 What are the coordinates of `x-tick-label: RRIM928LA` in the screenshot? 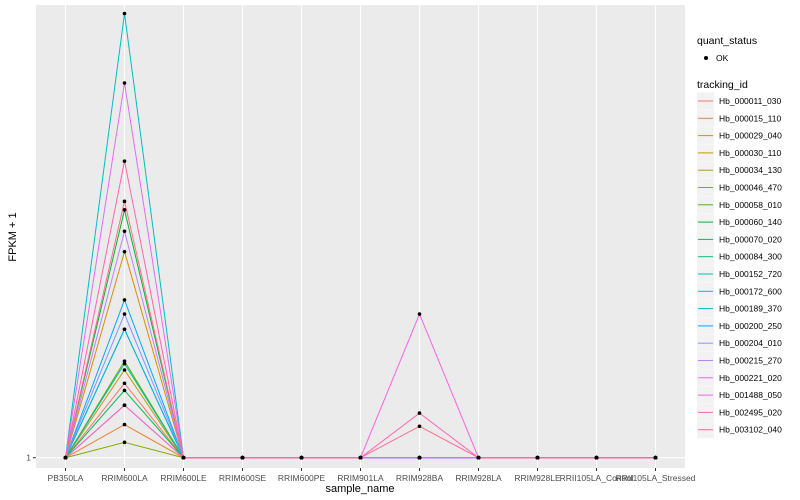 It's located at (478, 478).